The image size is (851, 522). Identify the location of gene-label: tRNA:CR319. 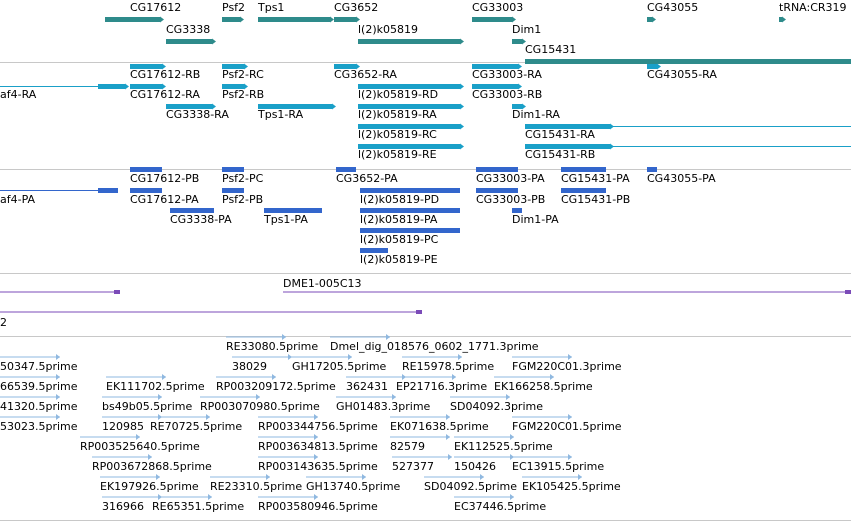
(813, 7).